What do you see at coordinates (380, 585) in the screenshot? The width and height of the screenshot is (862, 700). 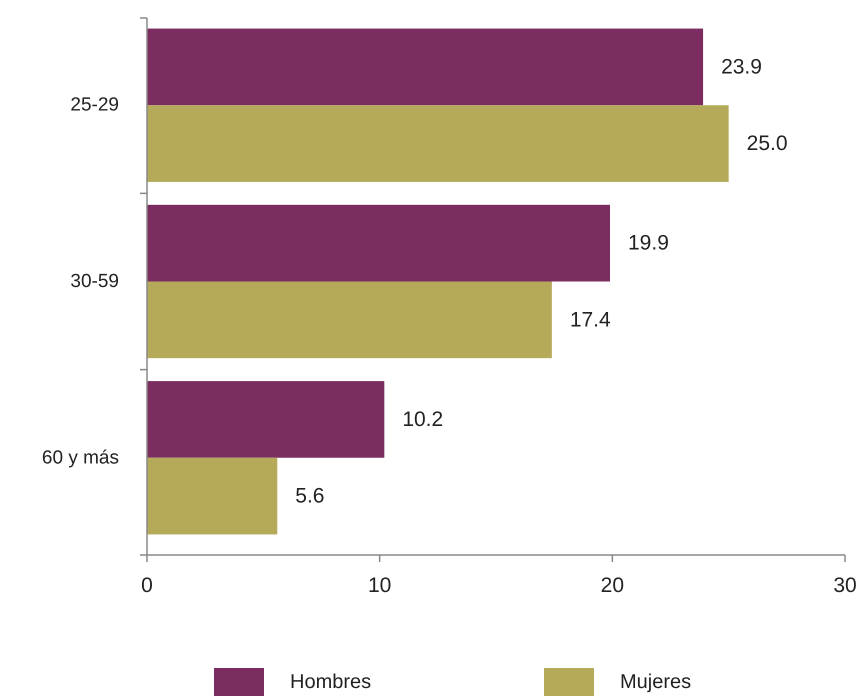 I see `x-tick-label: 10` at bounding box center [380, 585].